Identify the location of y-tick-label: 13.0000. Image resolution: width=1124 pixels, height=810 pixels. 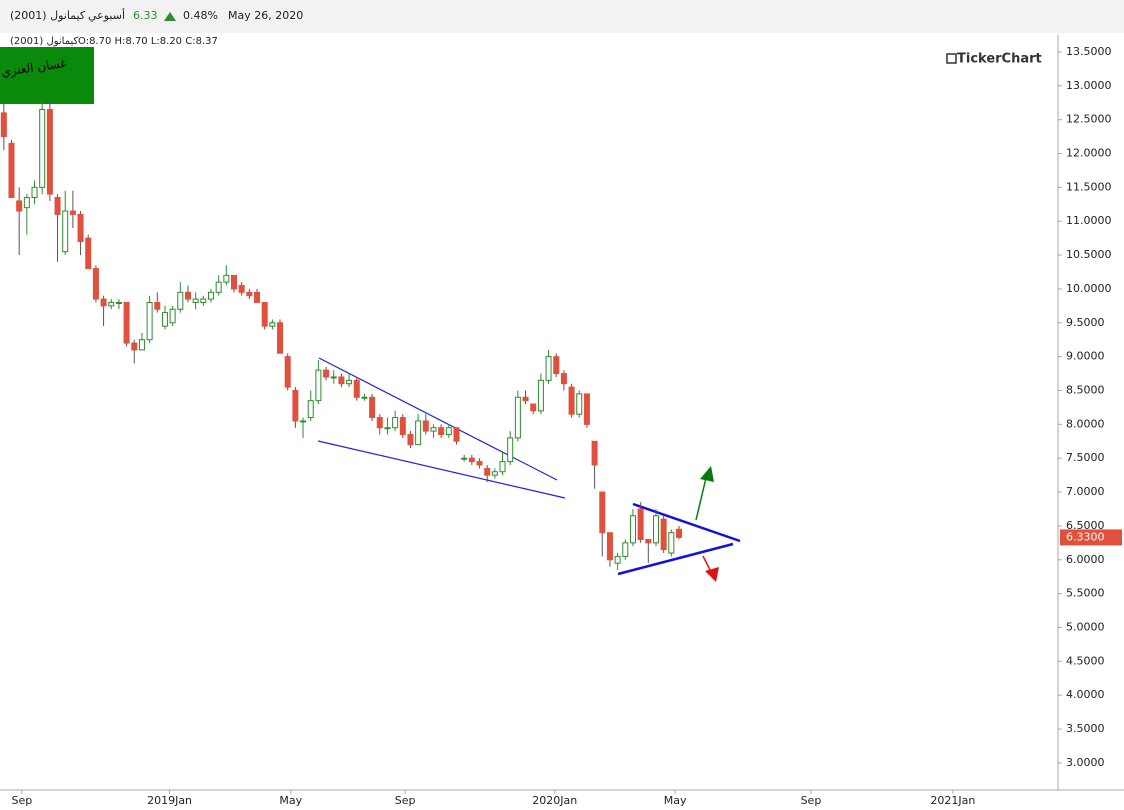
(1089, 85).